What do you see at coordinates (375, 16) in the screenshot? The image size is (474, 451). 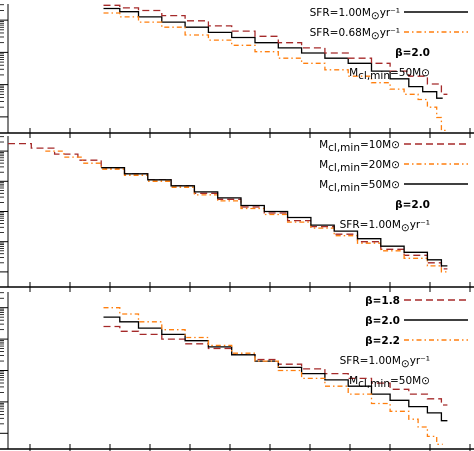 I see `legend-label-1-sub: ⊙` at bounding box center [375, 16].